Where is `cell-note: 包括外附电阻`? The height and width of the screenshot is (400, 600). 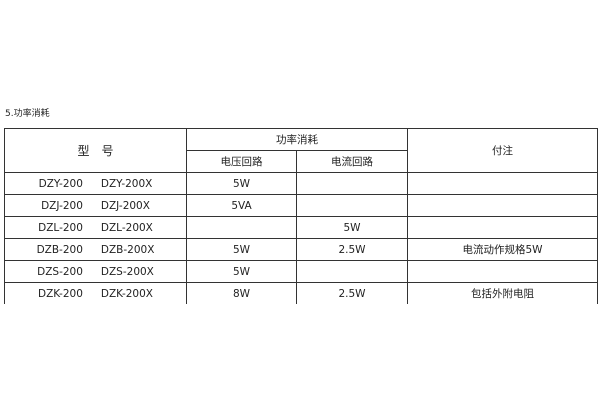 cell-note: 包括外附电阻 is located at coordinates (502, 293).